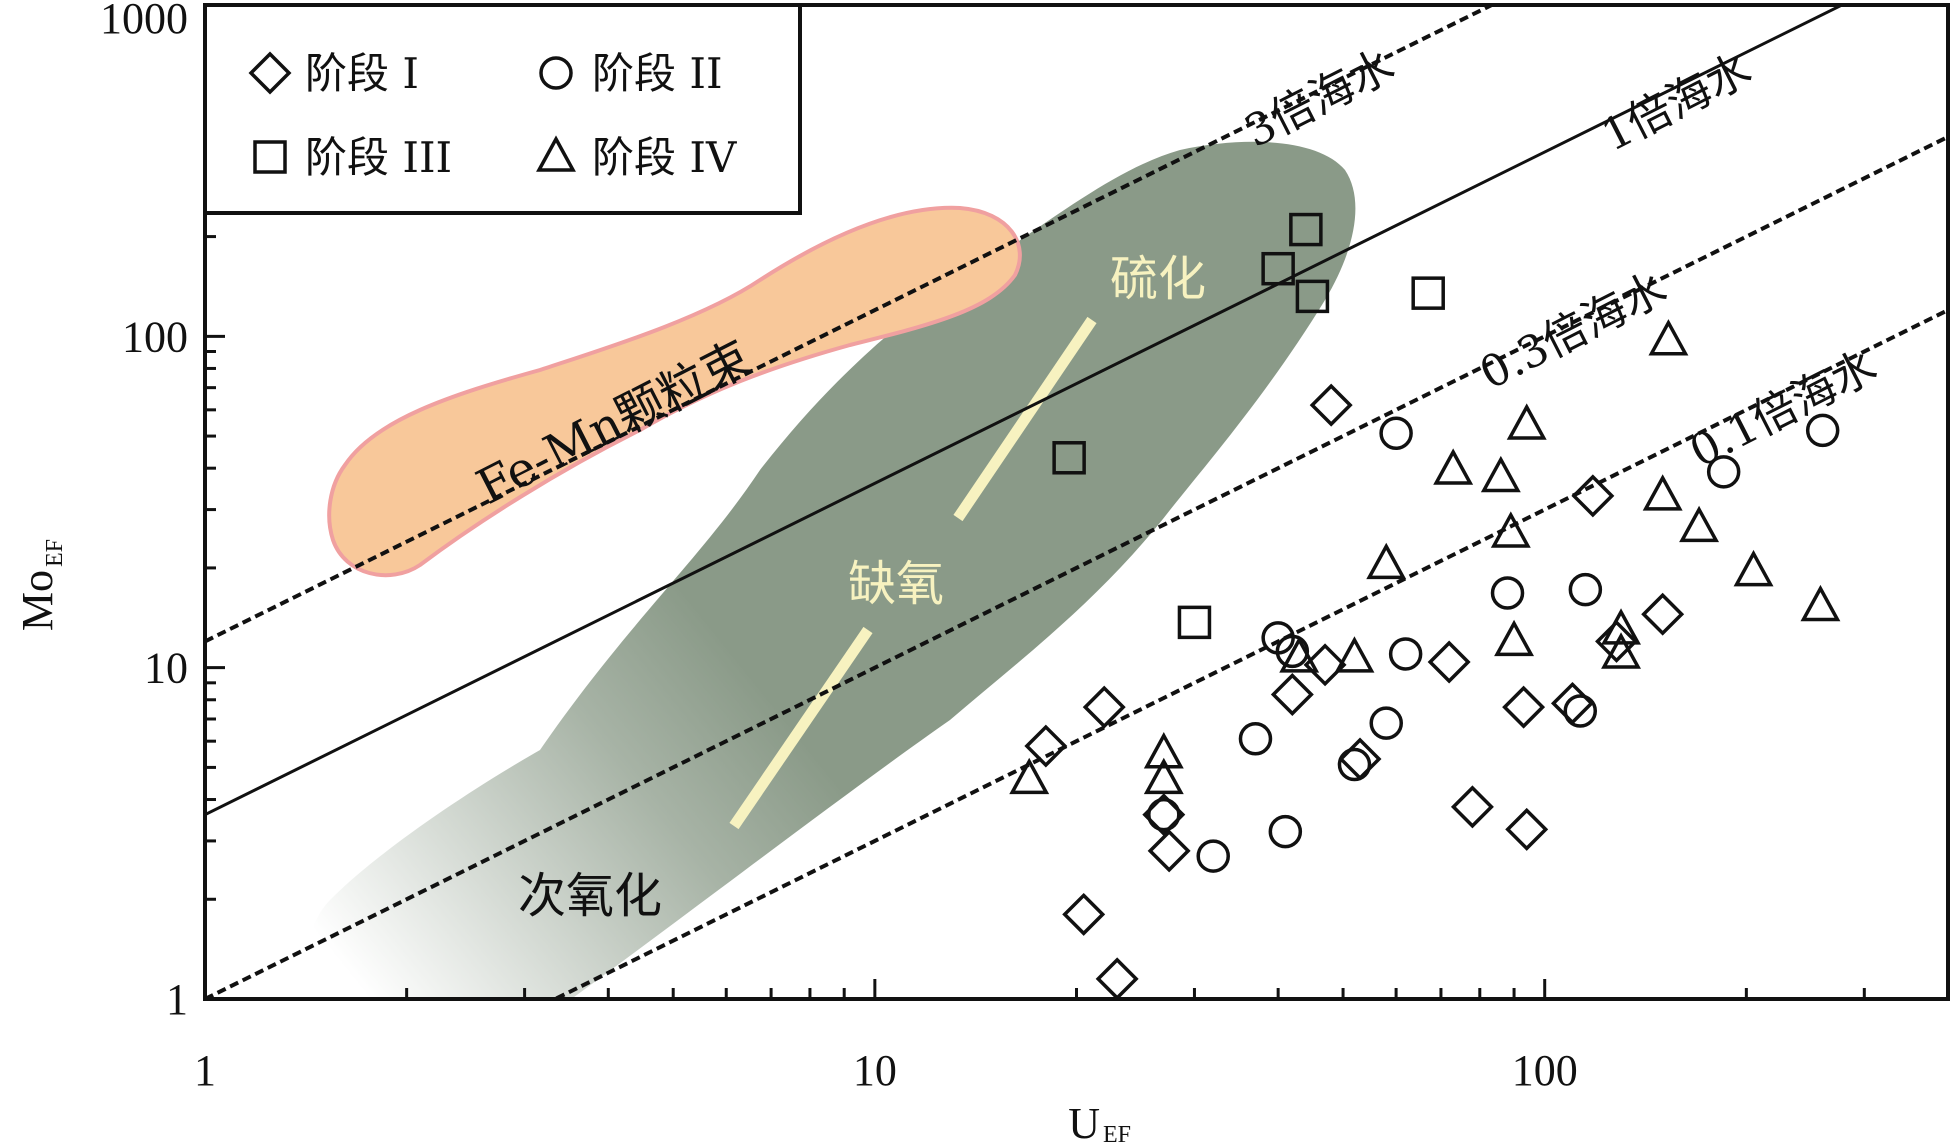 The image size is (1950, 1145). Describe the element at coordinates (1025, 419) in the screenshot. I see `trend-bar-euxinic` at that location.